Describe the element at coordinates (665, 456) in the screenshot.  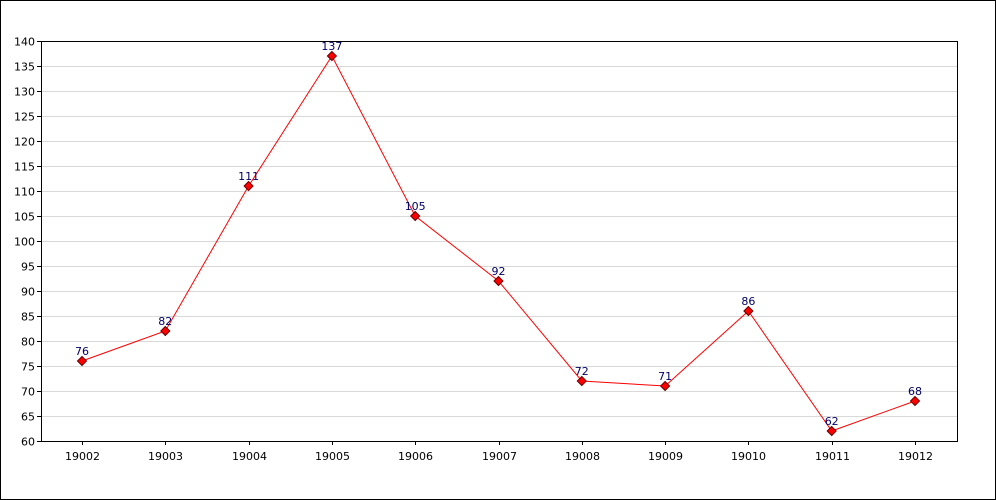
I see `x-tick-label: 19009` at that location.